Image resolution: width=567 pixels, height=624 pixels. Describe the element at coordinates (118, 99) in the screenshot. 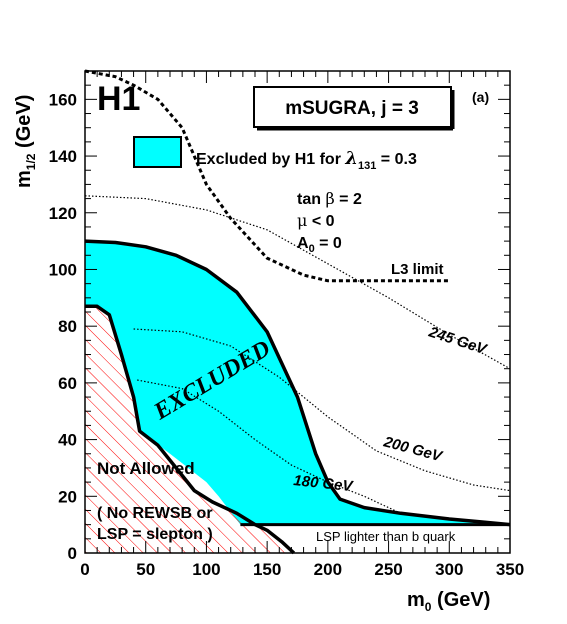

I see `experiment-label: H1` at that location.